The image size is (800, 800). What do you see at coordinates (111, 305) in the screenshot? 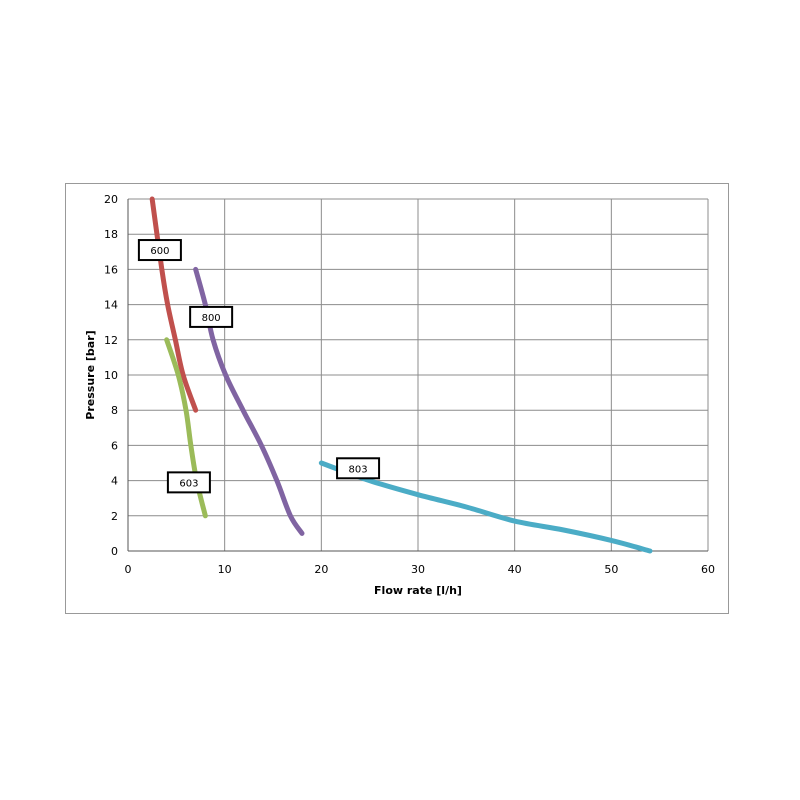
I see `y-tick-label: 14` at bounding box center [111, 305].